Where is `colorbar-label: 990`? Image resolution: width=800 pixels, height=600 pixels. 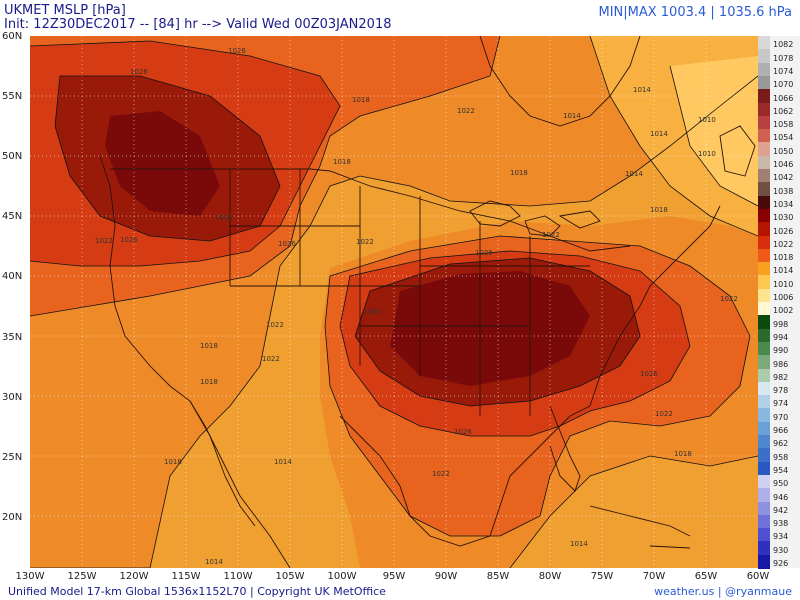 colorbar-label: 990 is located at coordinates (781, 351).